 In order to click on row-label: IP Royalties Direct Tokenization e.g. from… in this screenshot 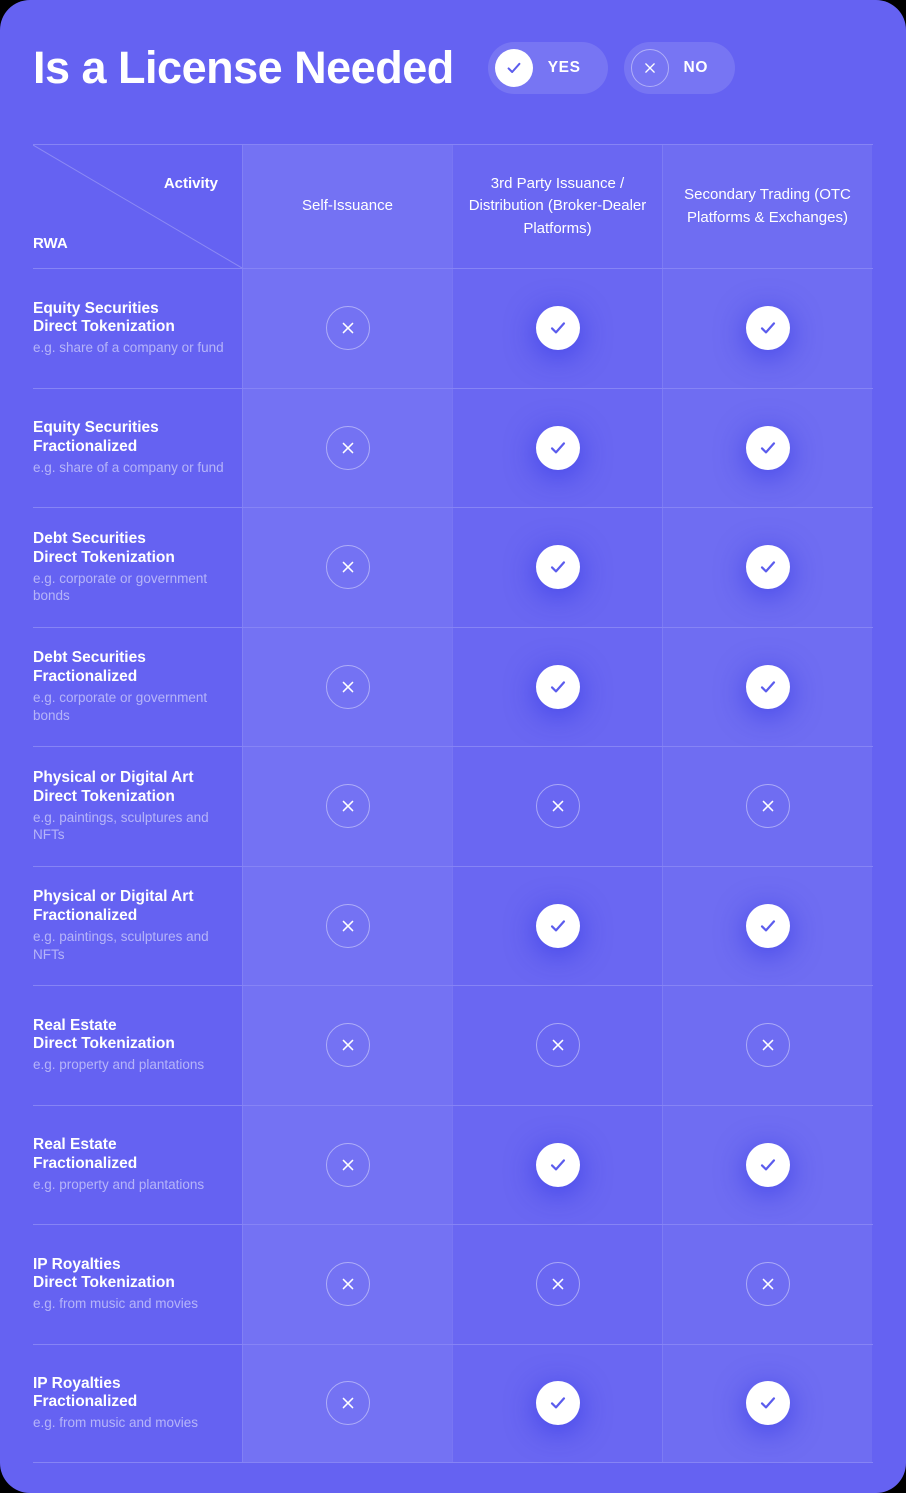, I will do `click(137, 1284)`.